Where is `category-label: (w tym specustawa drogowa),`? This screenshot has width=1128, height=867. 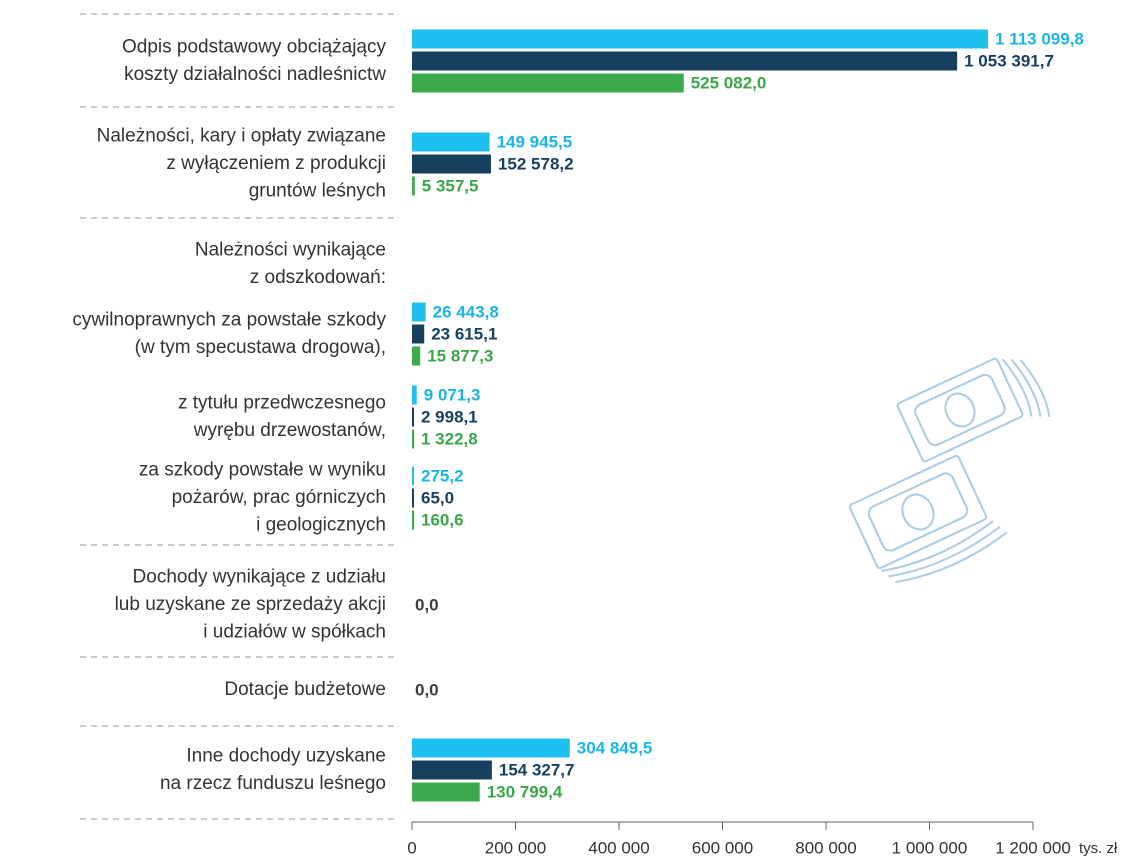
category-label: (w tym specustawa drogowa), is located at coordinates (260, 347).